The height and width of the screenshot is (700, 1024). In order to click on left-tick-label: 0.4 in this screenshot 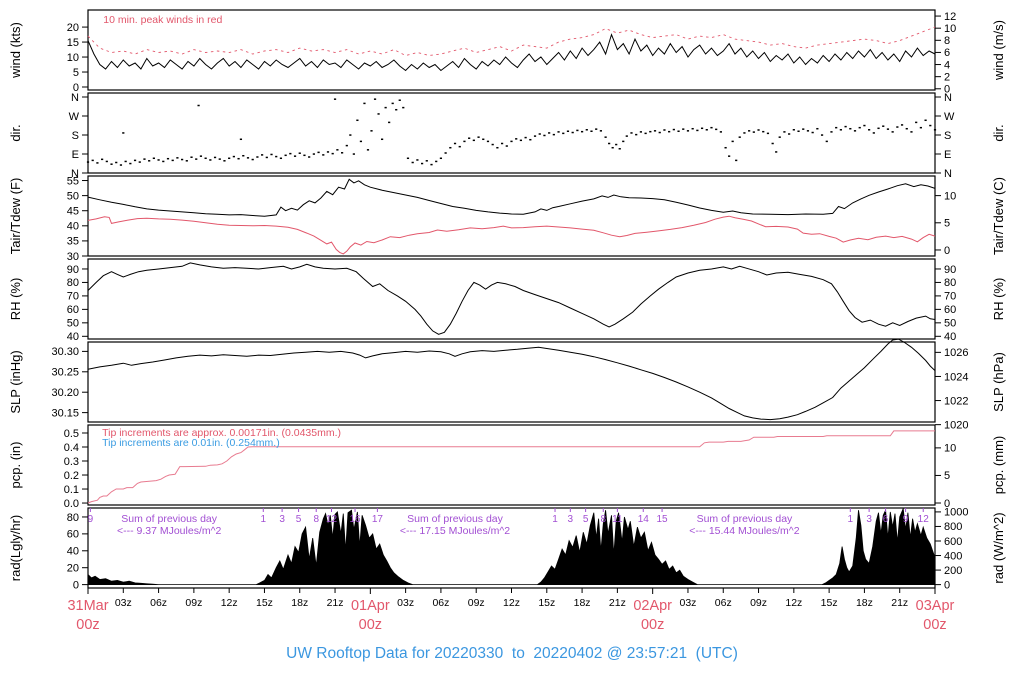, I will do `click(71, 448)`.